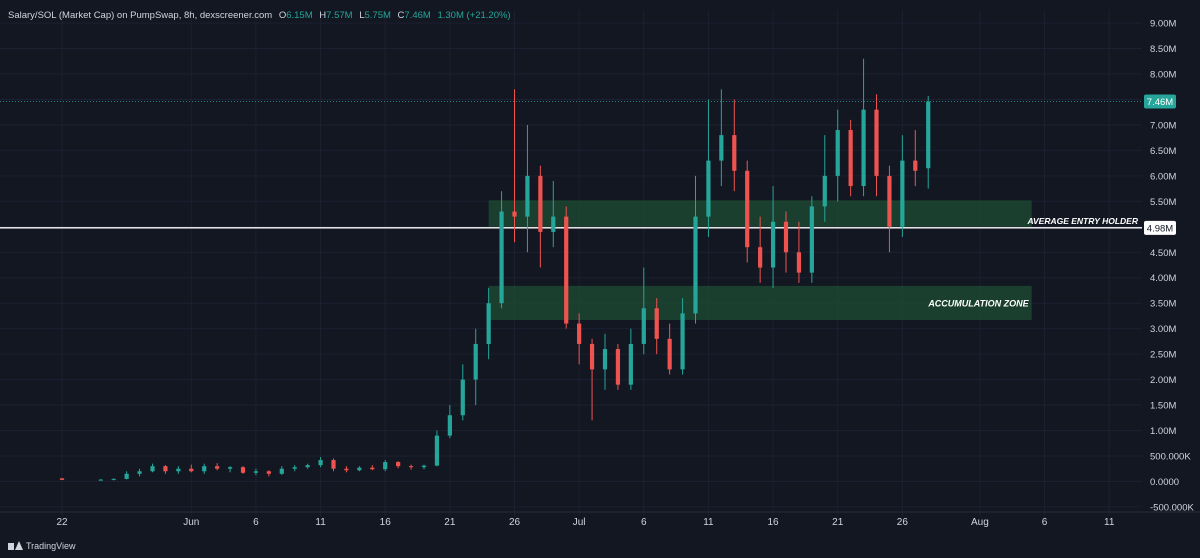 The height and width of the screenshot is (558, 1200). What do you see at coordinates (339, 15) in the screenshot?
I see `high-value: 7.57M` at bounding box center [339, 15].